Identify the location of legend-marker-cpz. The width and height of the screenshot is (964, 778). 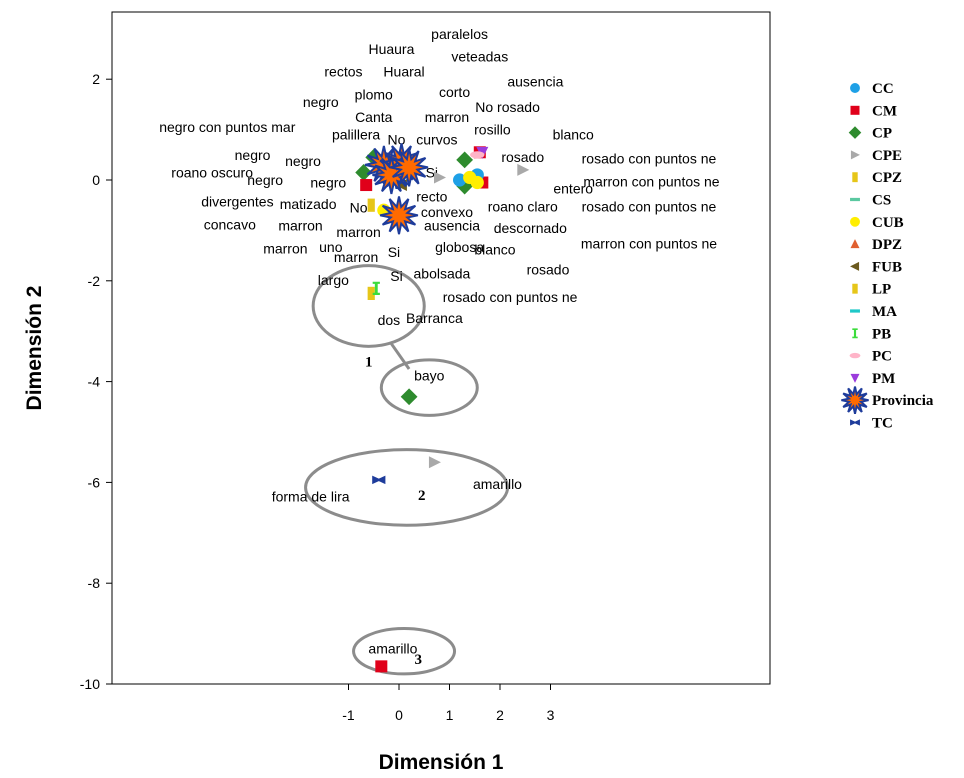
(854, 177).